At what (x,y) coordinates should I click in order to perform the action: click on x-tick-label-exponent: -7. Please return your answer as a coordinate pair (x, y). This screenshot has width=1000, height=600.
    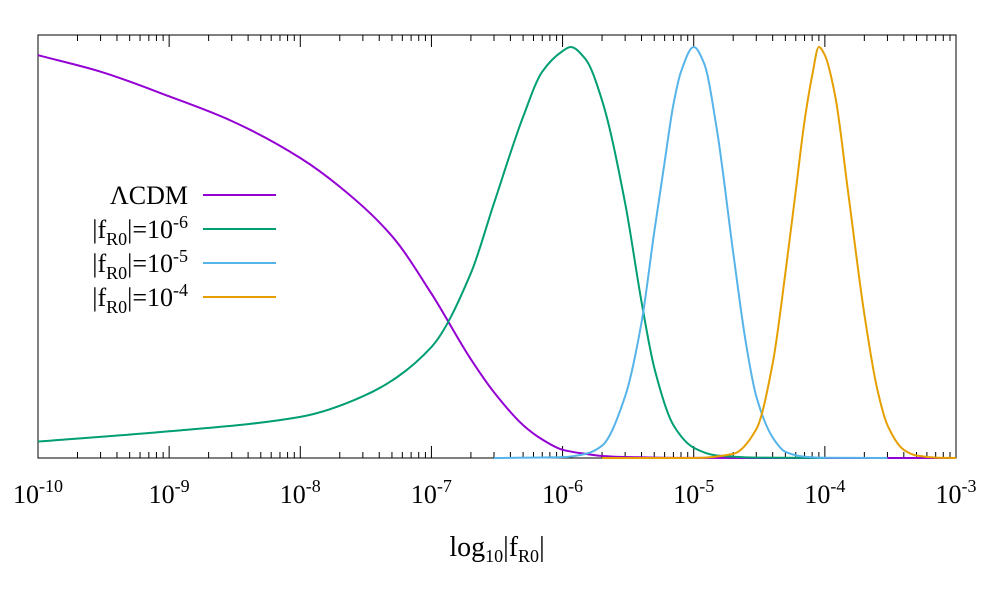
    Looking at the image, I should click on (444, 486).